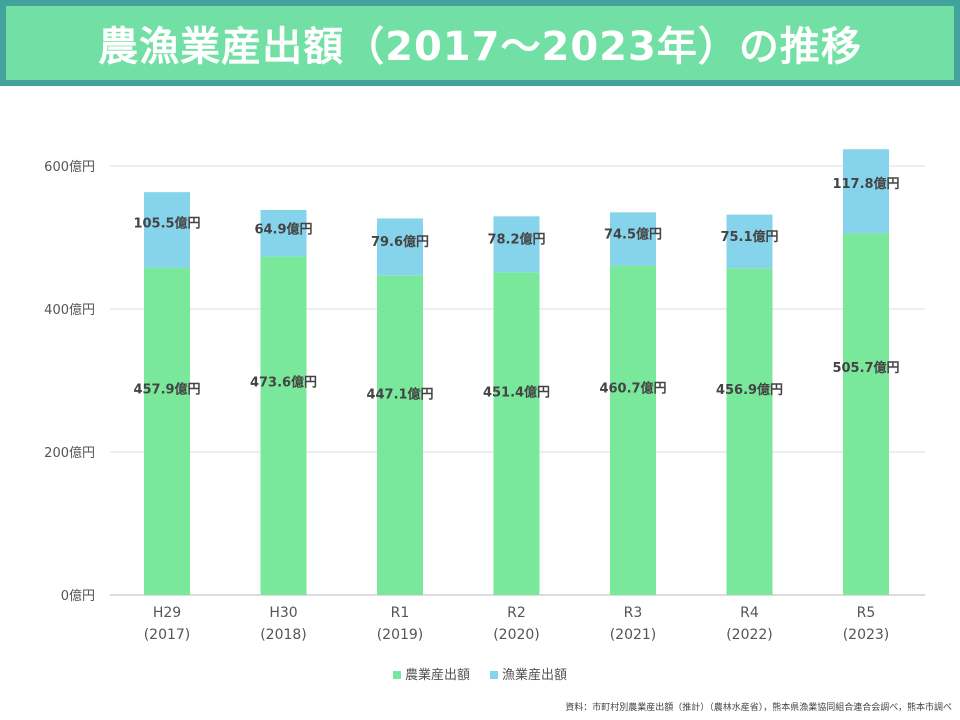 This screenshot has width=960, height=720. Describe the element at coordinates (865, 184) in the screenshot. I see `data-label: 117.8億円` at that location.